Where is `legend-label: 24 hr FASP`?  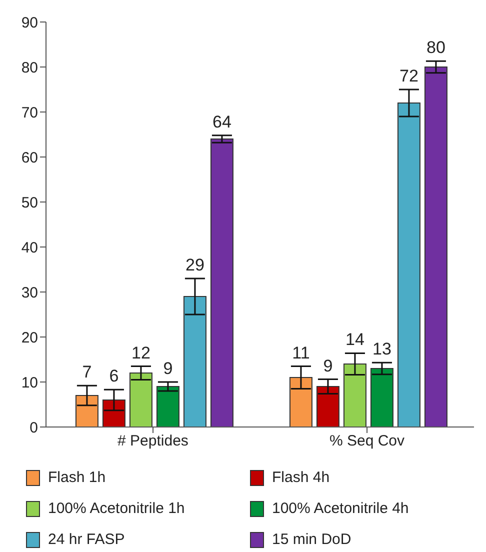 legend-label: 24 hr FASP is located at coordinates (86, 539).